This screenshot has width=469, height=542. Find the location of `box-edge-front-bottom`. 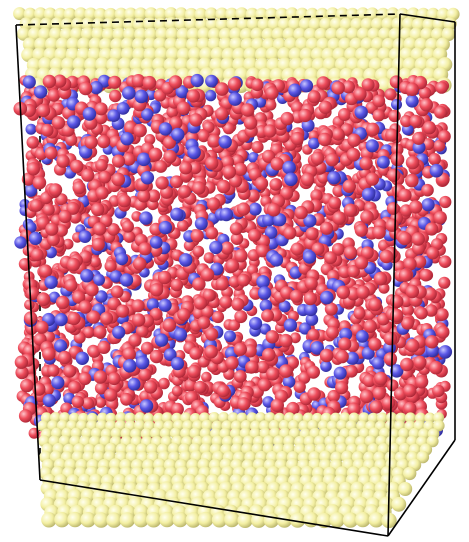

box-edge-front-bottom is located at coordinates (214, 508).